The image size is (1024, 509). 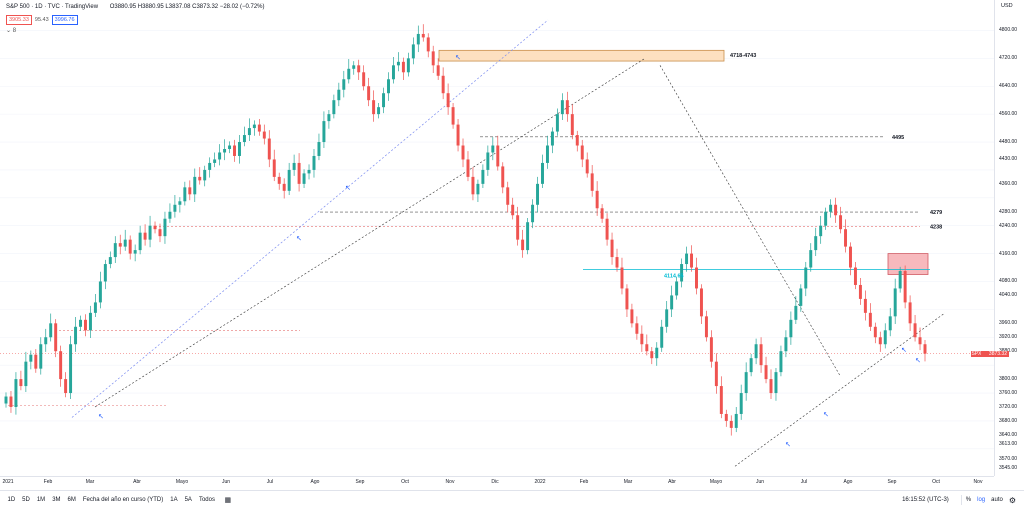 What do you see at coordinates (64, 20) in the screenshot?
I see `buy-button: 3996.76` at bounding box center [64, 20].